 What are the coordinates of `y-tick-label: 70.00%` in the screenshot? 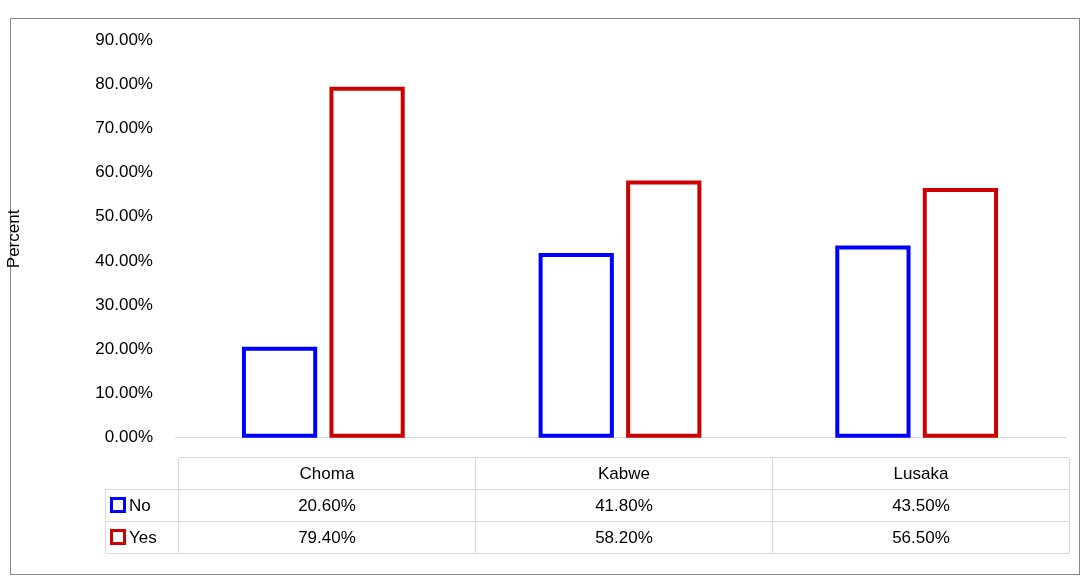 It's located at (124, 128).